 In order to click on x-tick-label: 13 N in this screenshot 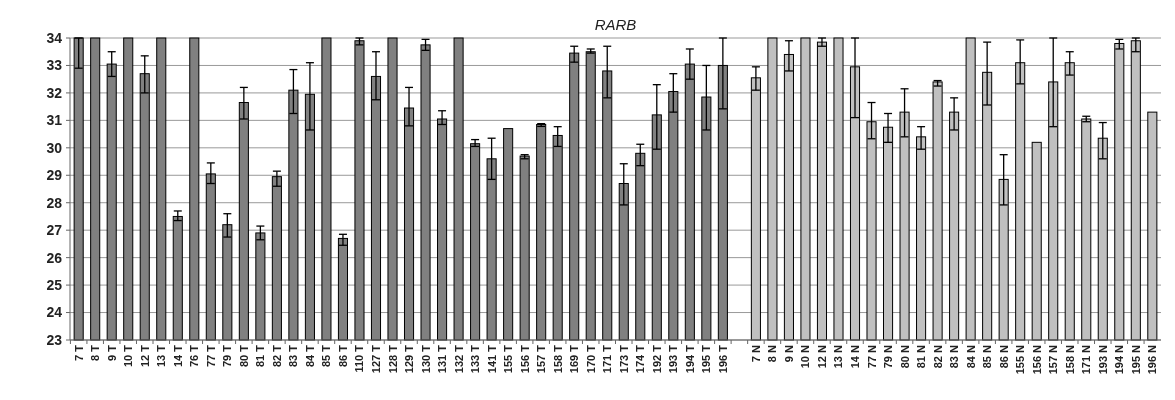, I will do `click(838, 356)`.